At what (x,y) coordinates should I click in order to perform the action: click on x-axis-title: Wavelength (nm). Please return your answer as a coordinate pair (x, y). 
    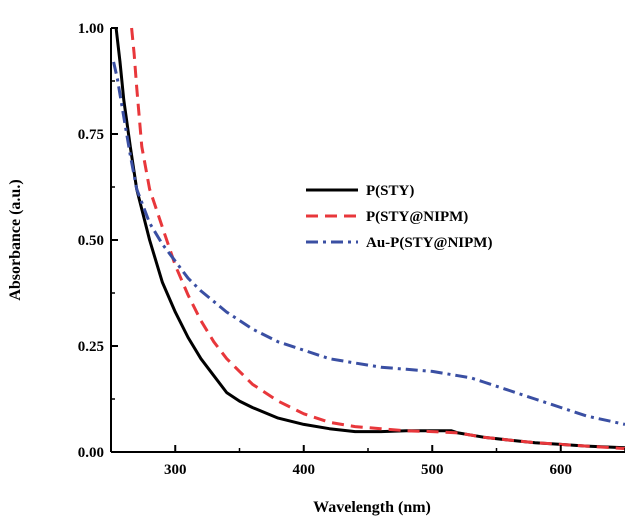
    Looking at the image, I should click on (372, 507).